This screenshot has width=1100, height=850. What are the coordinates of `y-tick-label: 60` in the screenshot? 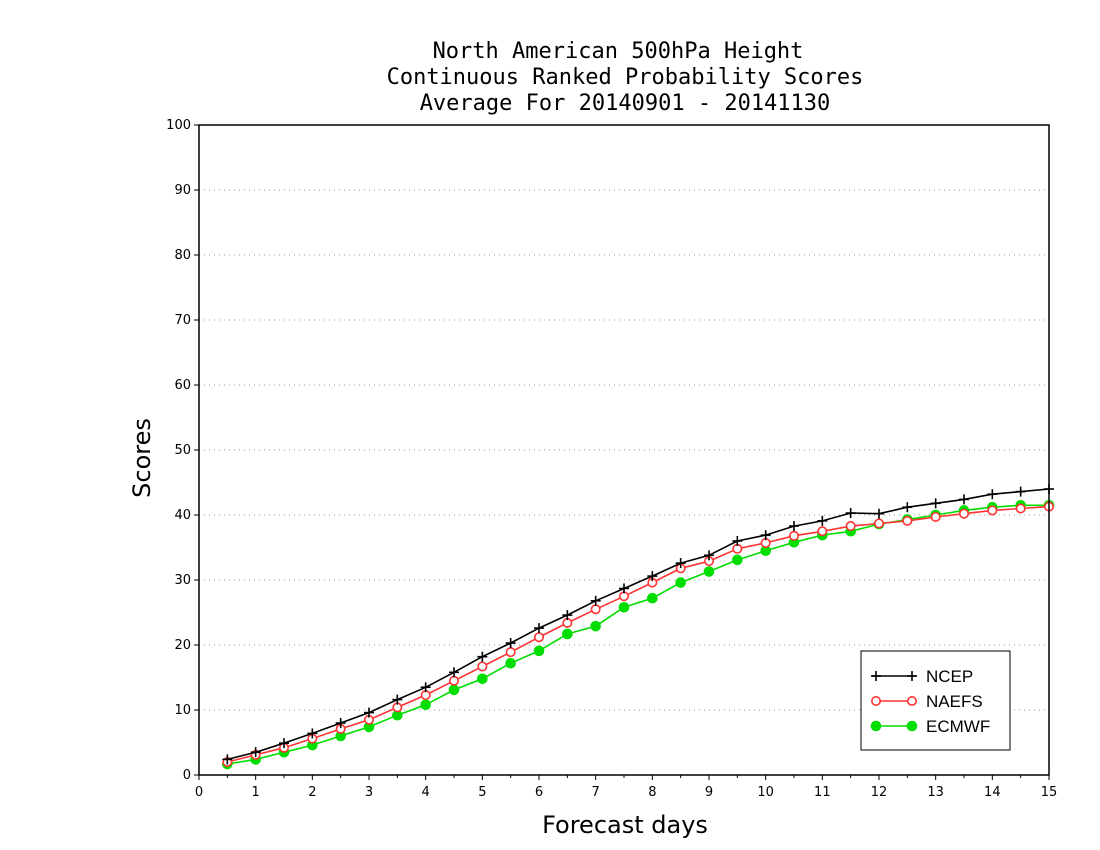 It's located at (182, 385).